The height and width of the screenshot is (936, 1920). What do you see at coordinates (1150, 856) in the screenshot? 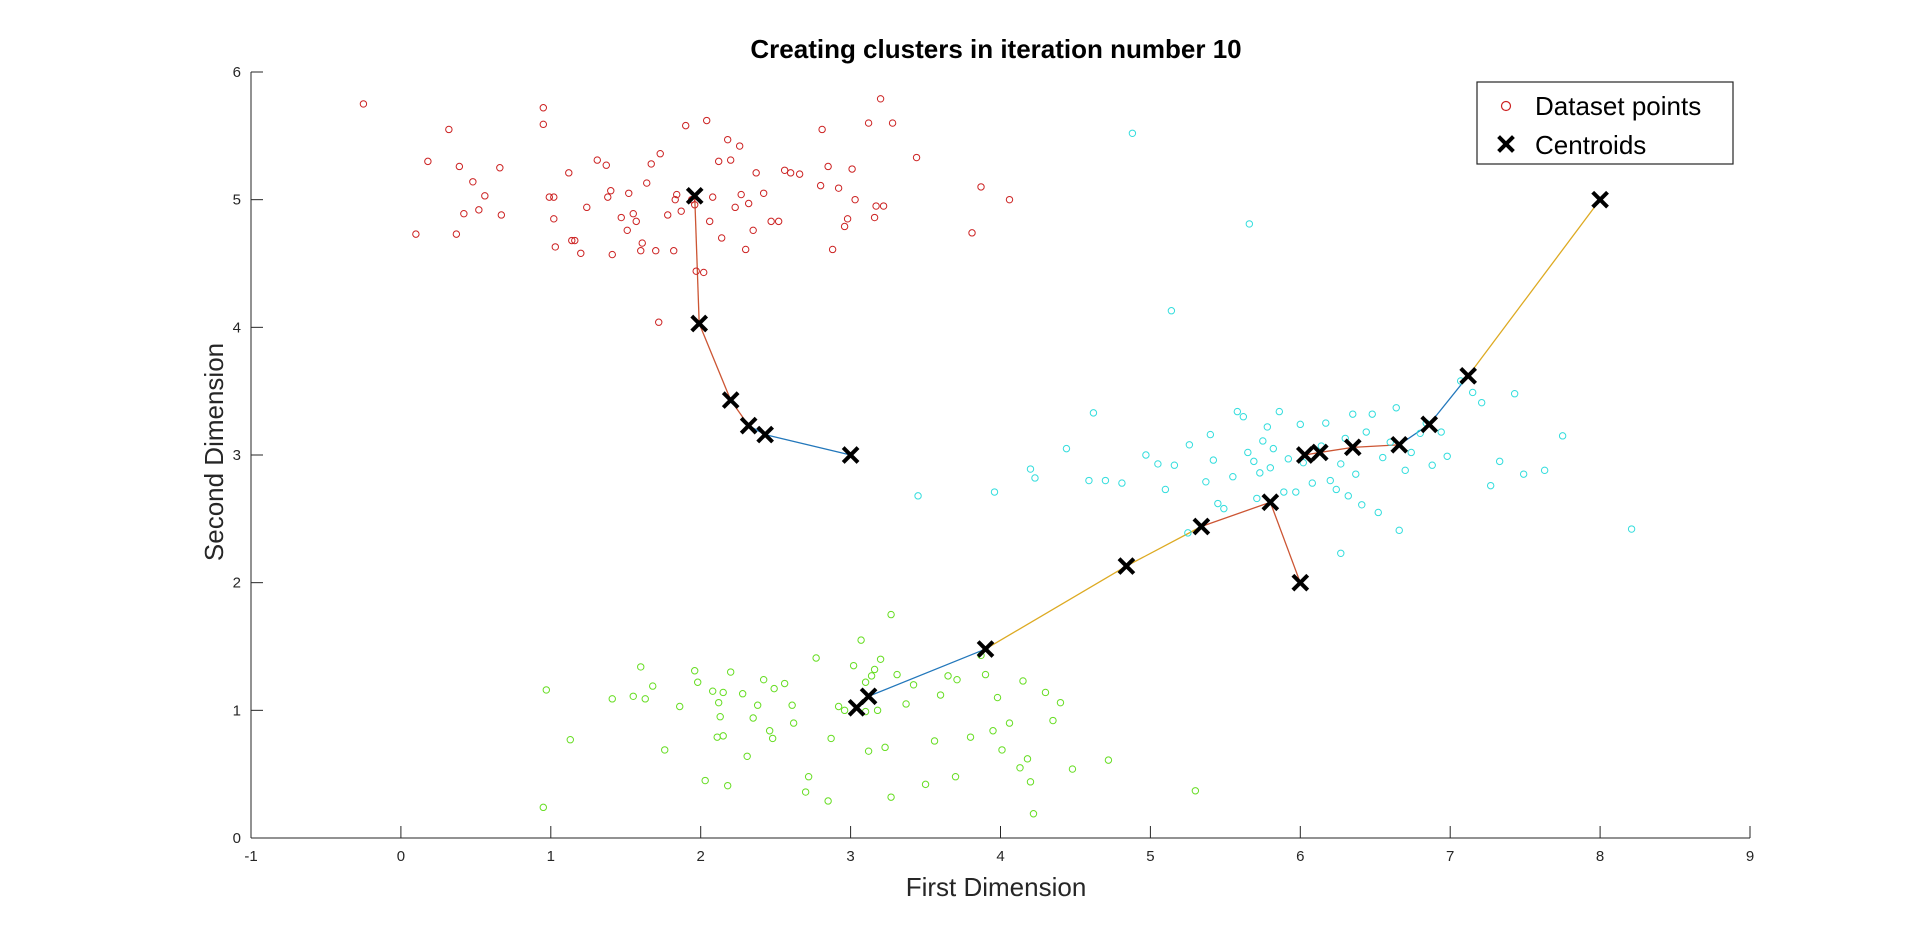
I see `x-tick-label: 5` at bounding box center [1150, 856].